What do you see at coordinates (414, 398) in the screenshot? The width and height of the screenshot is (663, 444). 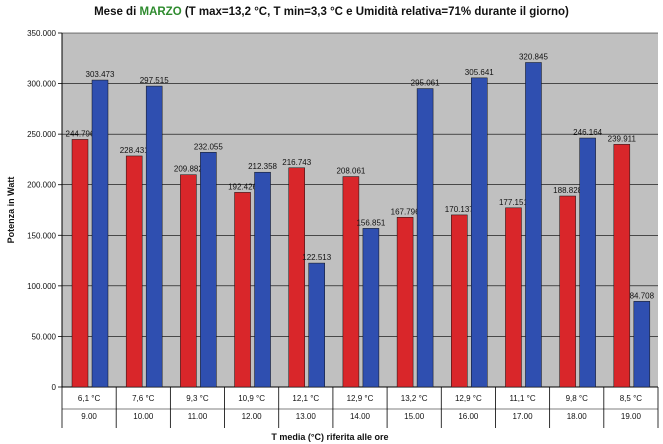 I see `x-category-temp: 13,2 °C` at bounding box center [414, 398].